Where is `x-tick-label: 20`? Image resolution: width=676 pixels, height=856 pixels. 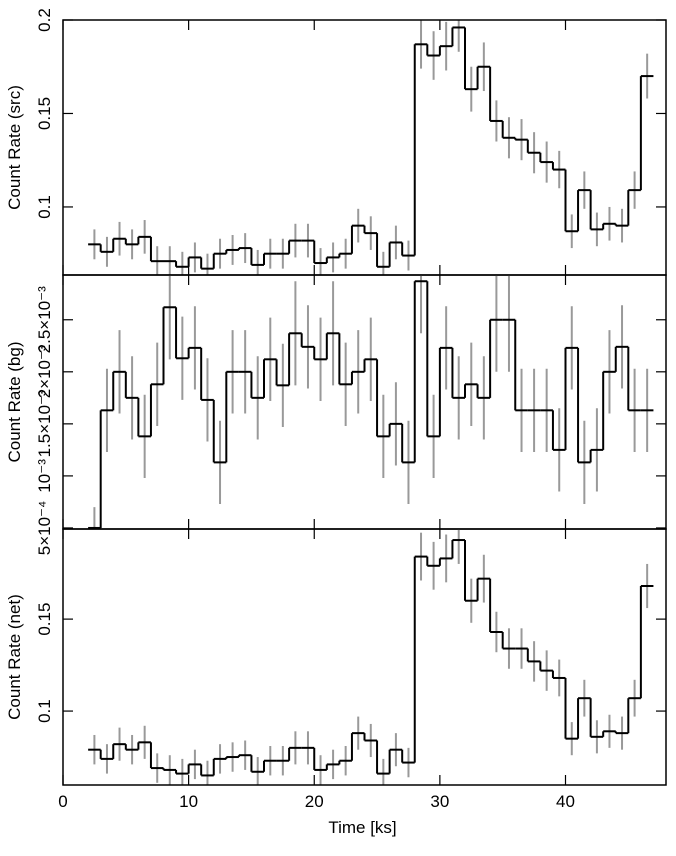 x-tick-label: 20 is located at coordinates (314, 801).